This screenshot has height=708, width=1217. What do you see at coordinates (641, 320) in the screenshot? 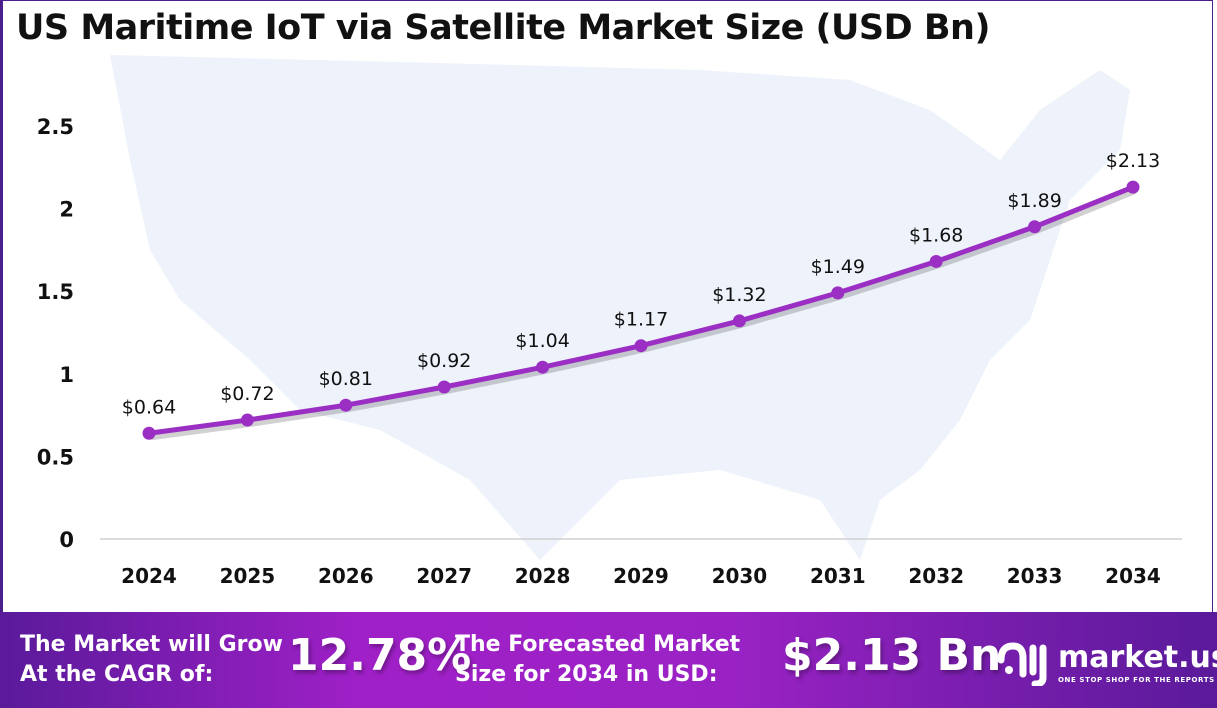
I see `data-label: $1.17` at bounding box center [641, 320].